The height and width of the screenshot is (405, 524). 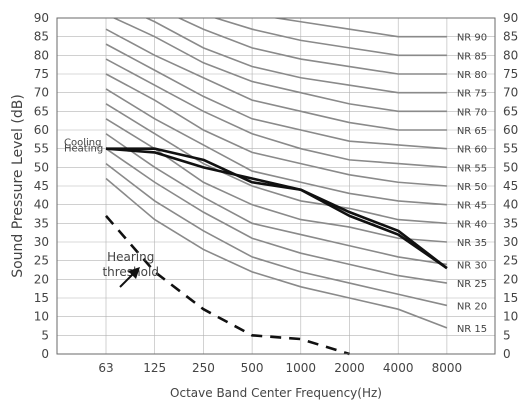 What do you see at coordinates (472, 187) in the screenshot?
I see `nr-label: NR 50` at bounding box center [472, 187].